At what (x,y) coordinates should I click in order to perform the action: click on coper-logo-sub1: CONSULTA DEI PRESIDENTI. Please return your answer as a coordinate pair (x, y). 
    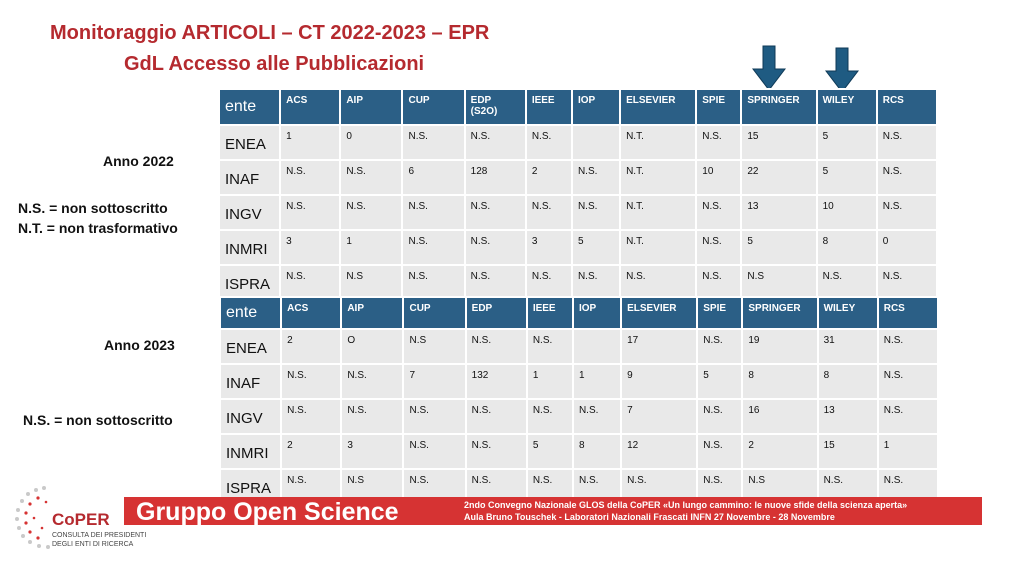
    Looking at the image, I should click on (99, 535).